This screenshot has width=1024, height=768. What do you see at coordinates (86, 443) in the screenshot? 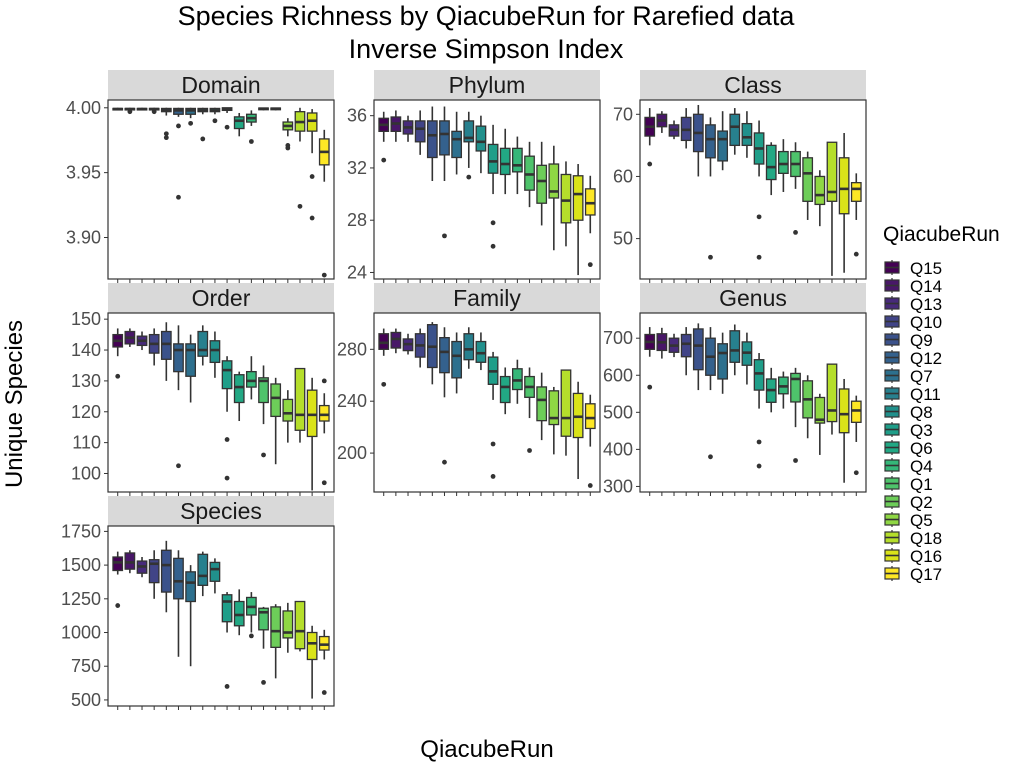
I see `y-tick-label: 110` at bounding box center [86, 443].